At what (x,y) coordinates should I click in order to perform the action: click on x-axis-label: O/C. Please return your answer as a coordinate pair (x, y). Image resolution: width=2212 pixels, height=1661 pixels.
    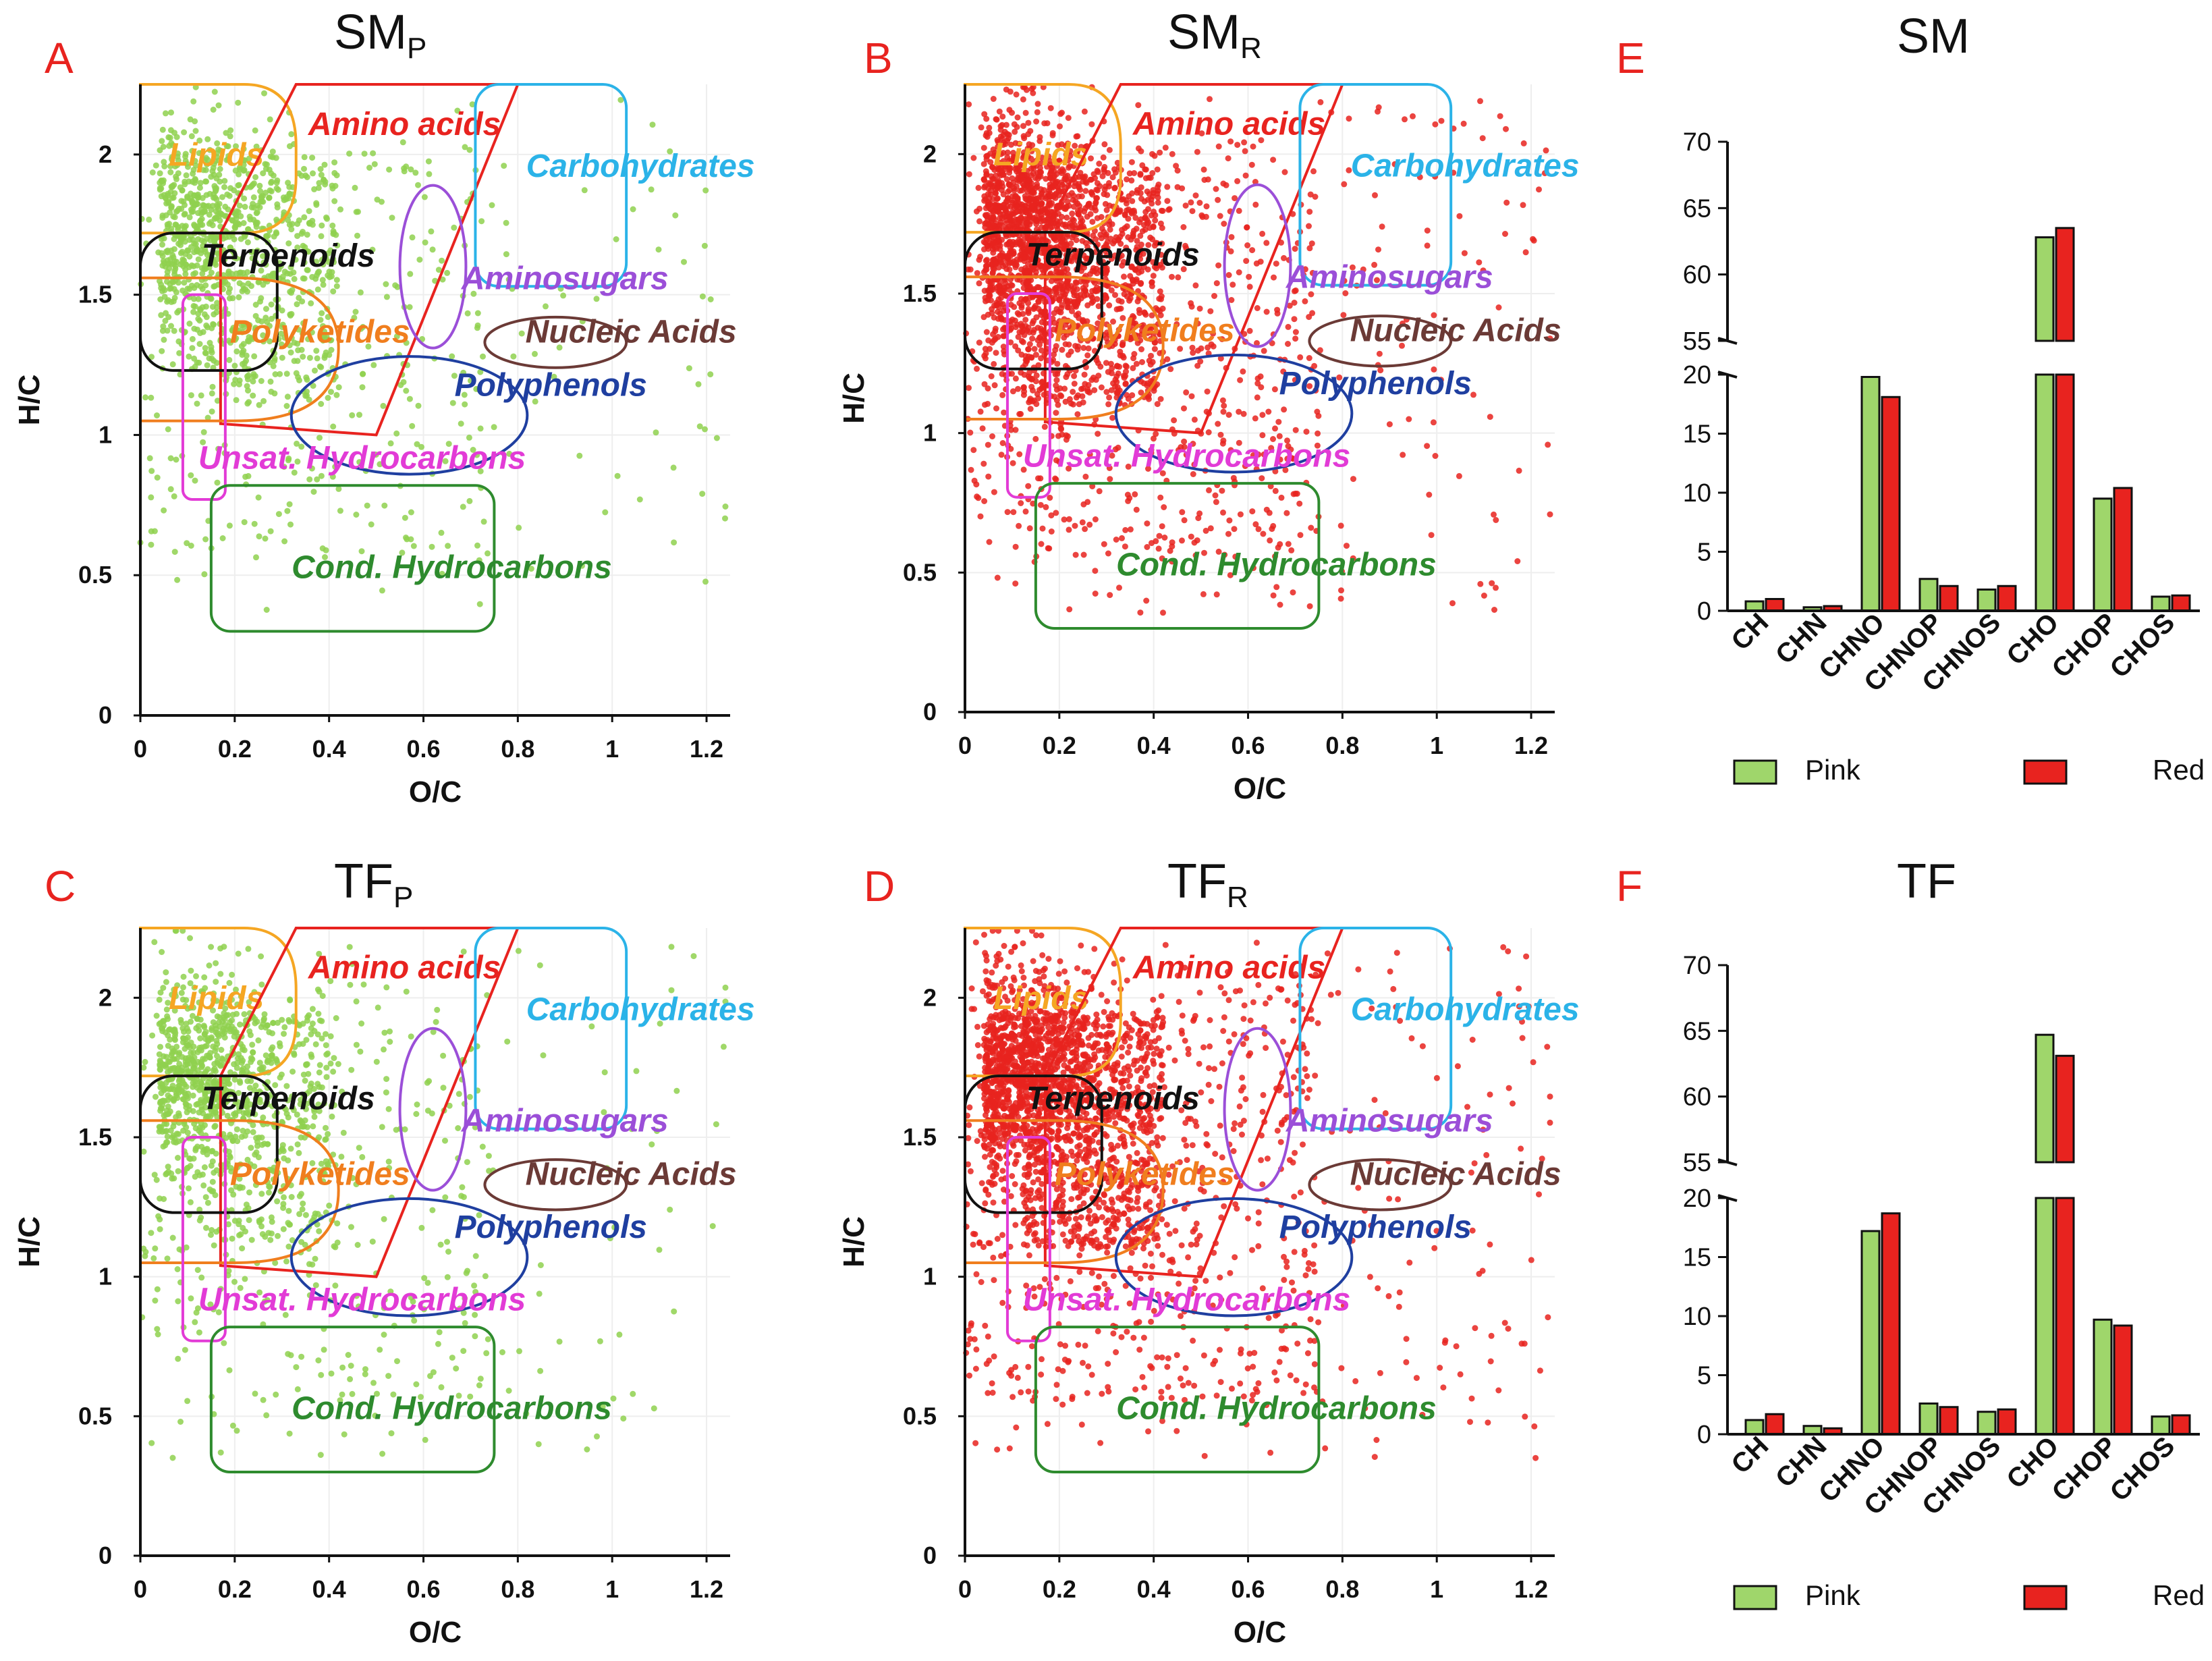
    Looking at the image, I should click on (435, 792).